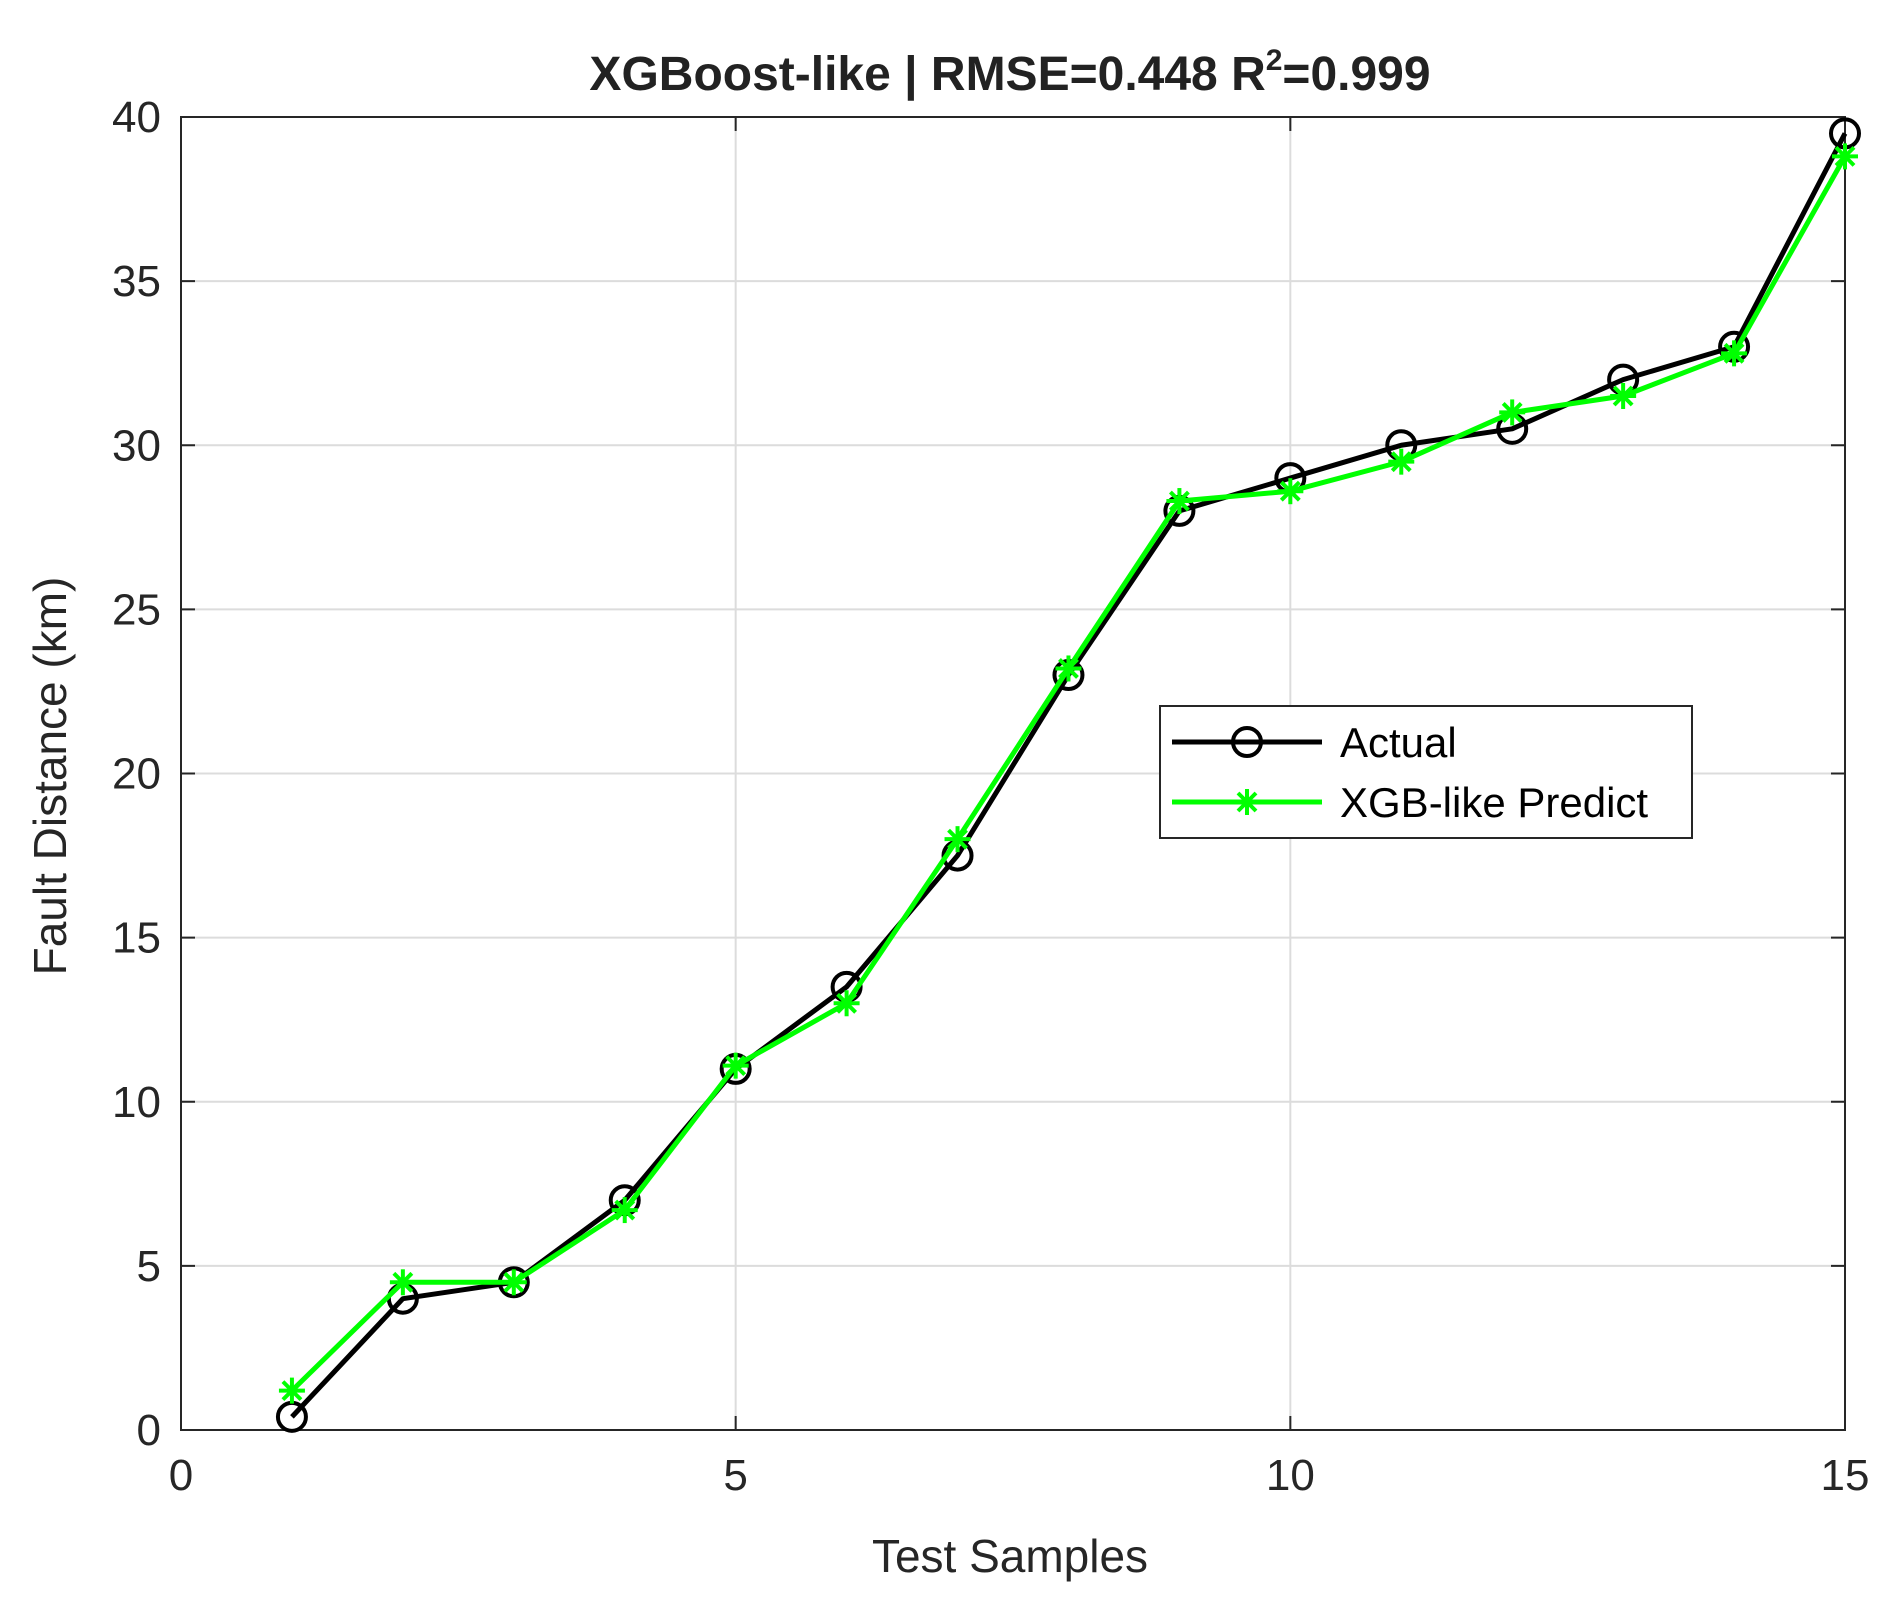 The image size is (1892, 1608). Describe the element at coordinates (136, 281) in the screenshot. I see `y-tick-label: 35` at that location.